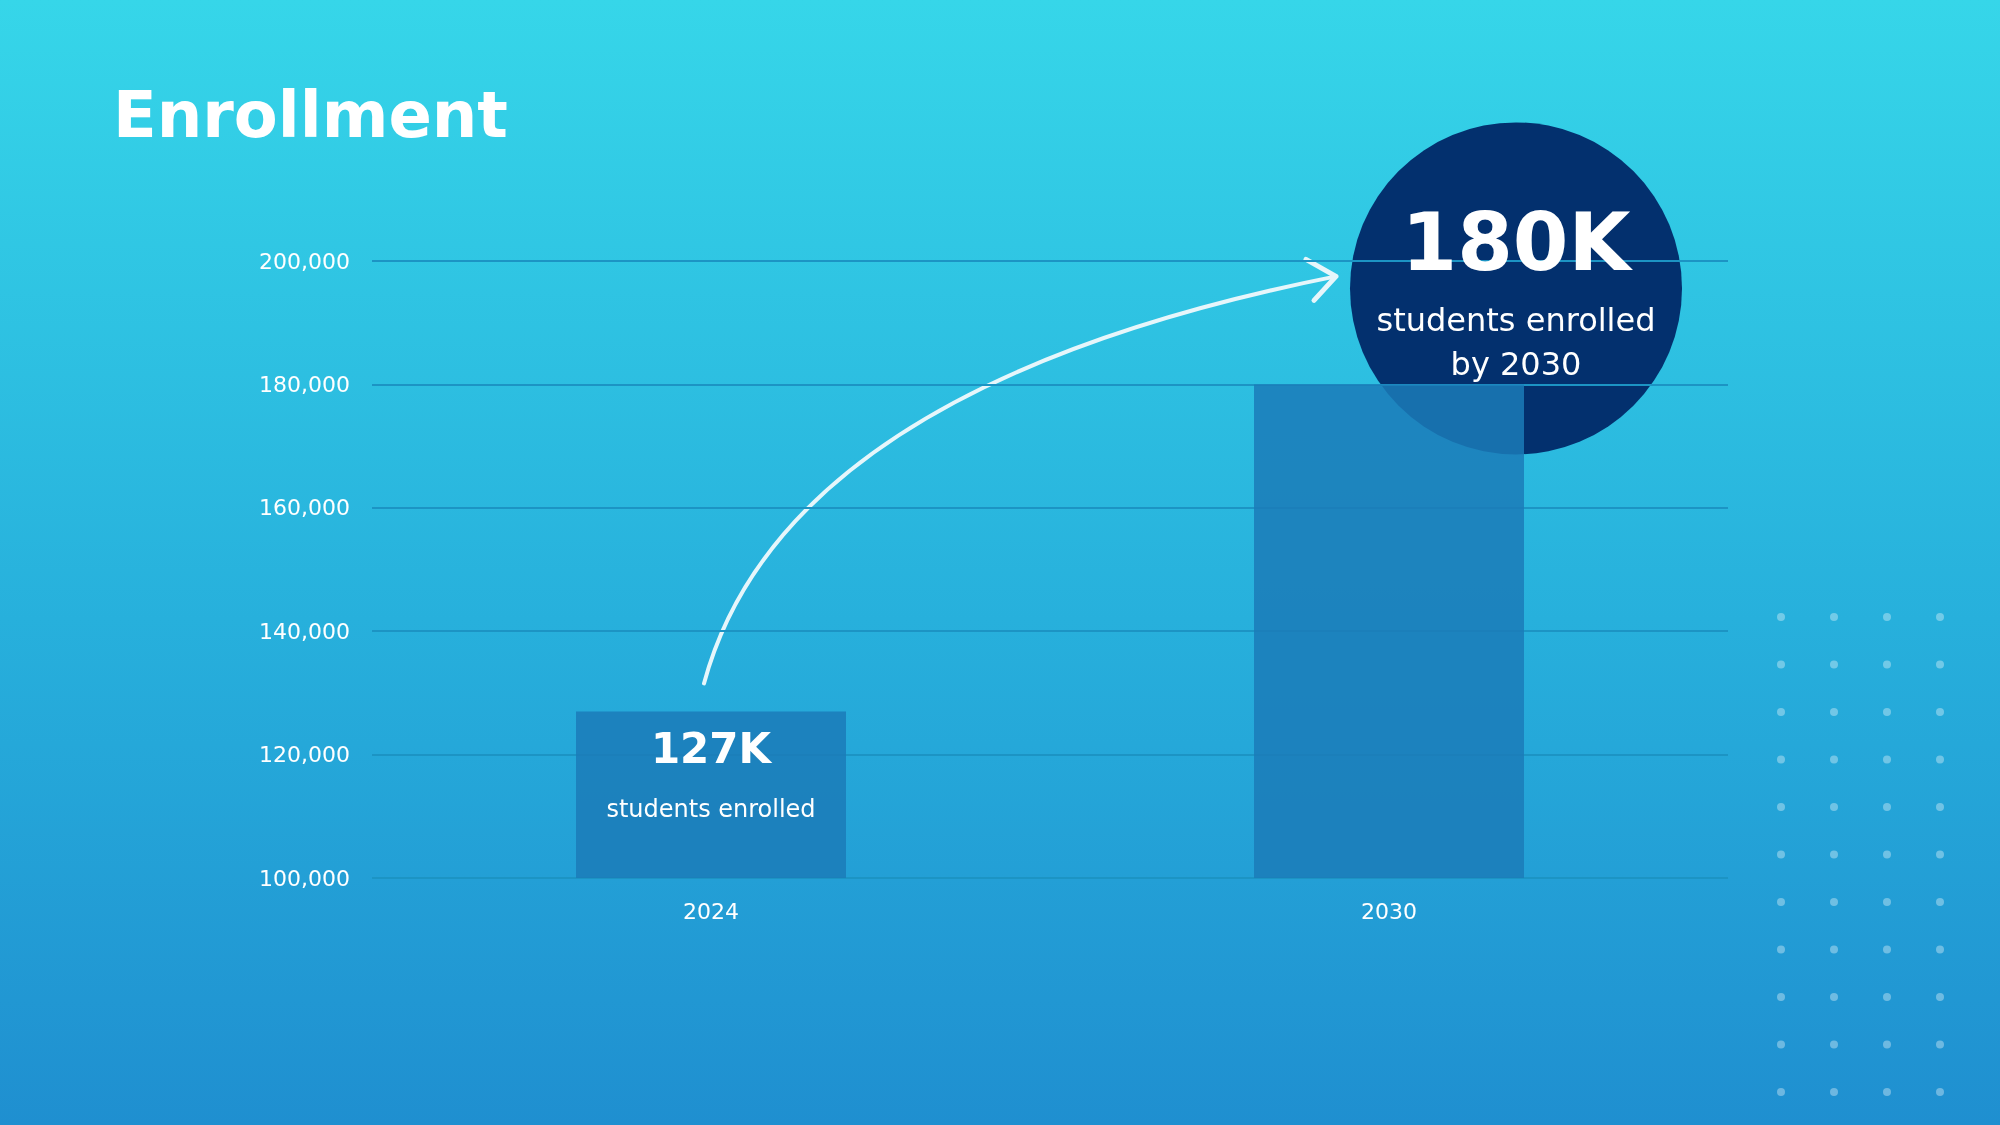 This screenshot has width=2000, height=1125. What do you see at coordinates (304, 384) in the screenshot?
I see `y-tick-label: 180,000` at bounding box center [304, 384].